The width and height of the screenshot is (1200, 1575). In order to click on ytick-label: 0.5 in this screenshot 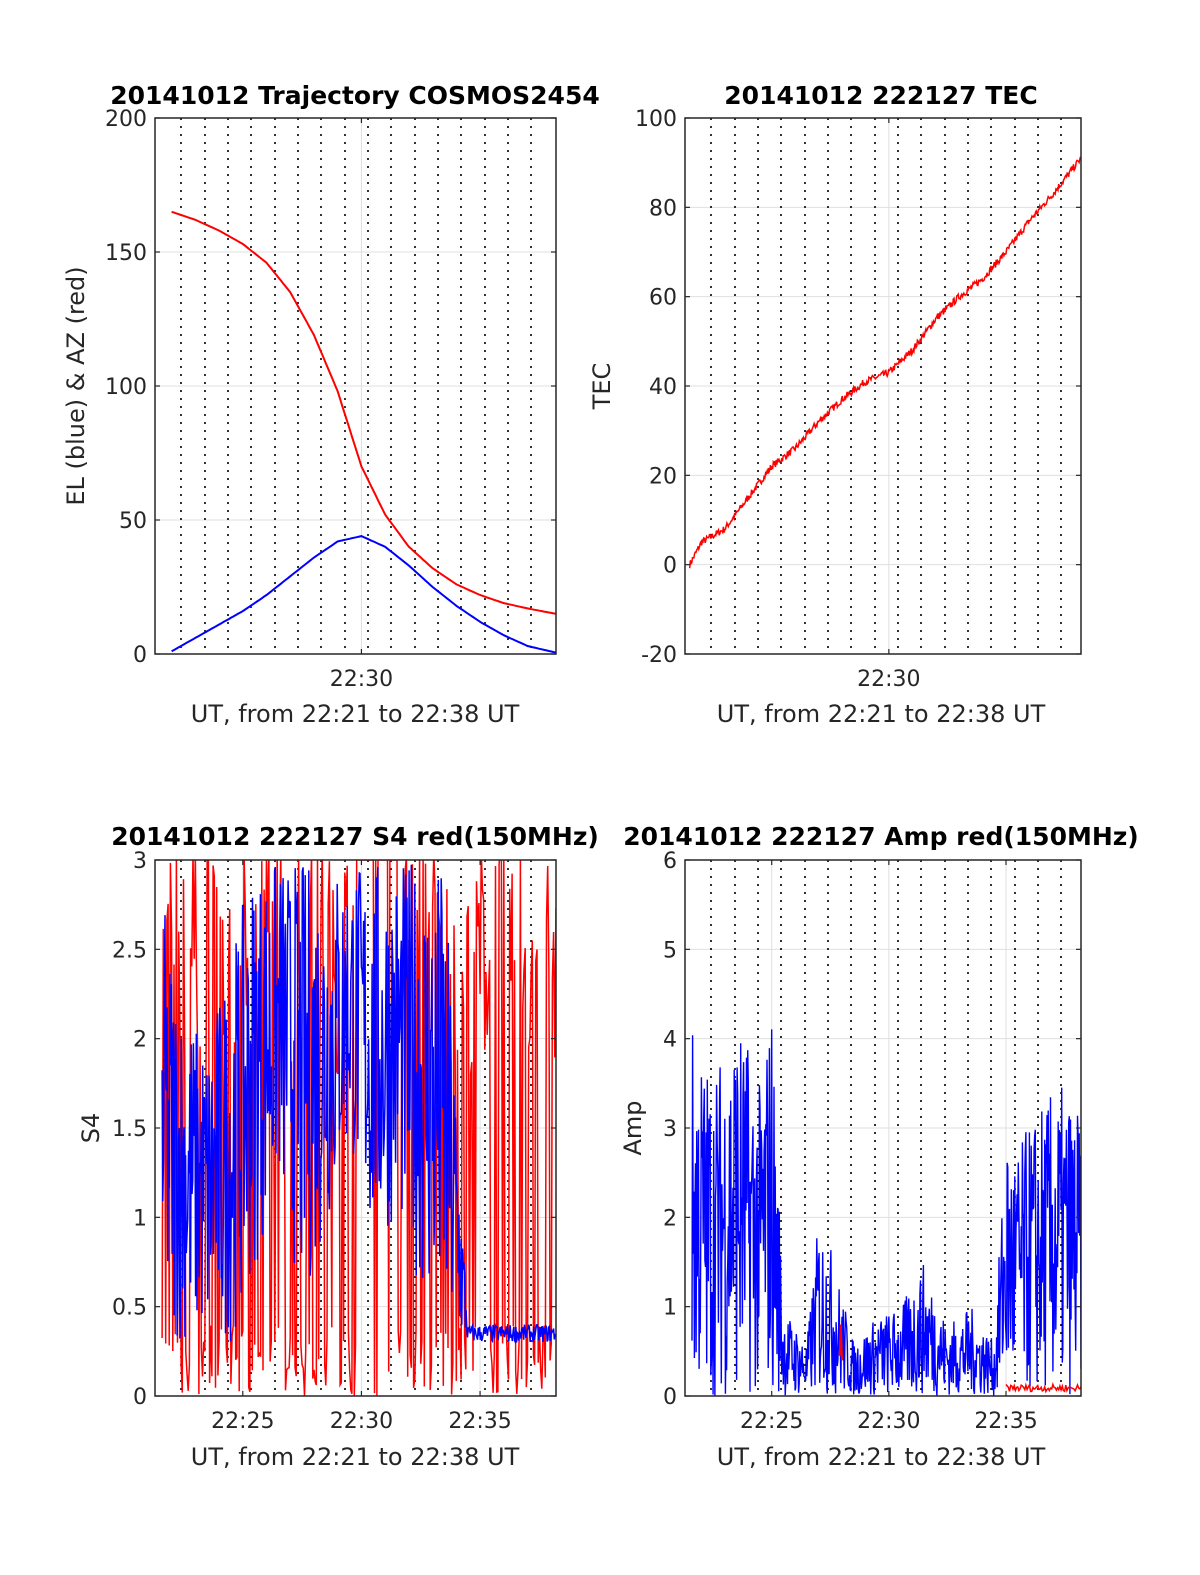, I will do `click(129, 1308)`.